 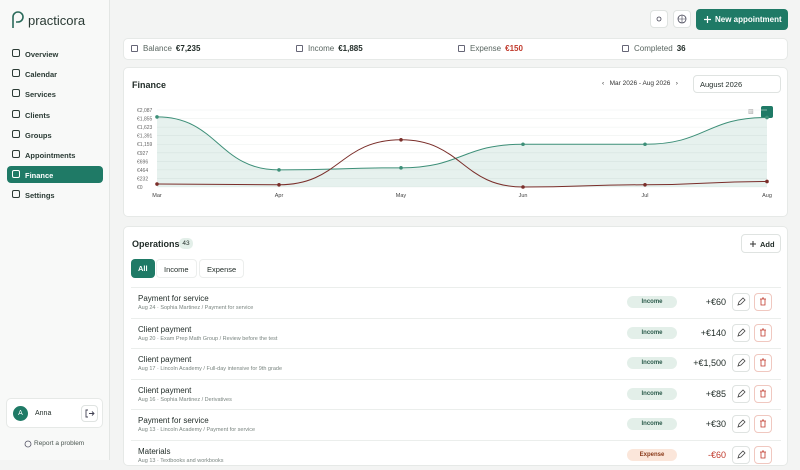 What do you see at coordinates (55, 53) in the screenshot?
I see `nav-item: Overview` at bounding box center [55, 53].